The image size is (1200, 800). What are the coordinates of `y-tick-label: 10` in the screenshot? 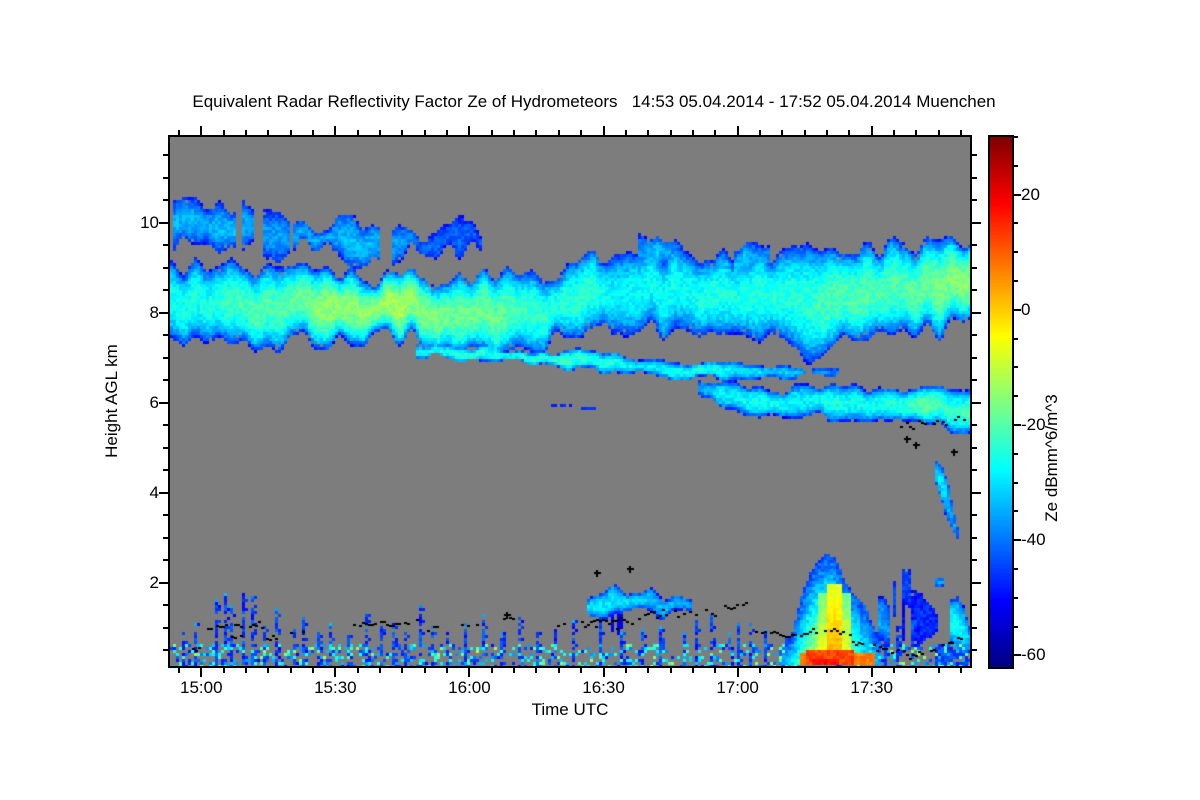 It's located at (149, 222).